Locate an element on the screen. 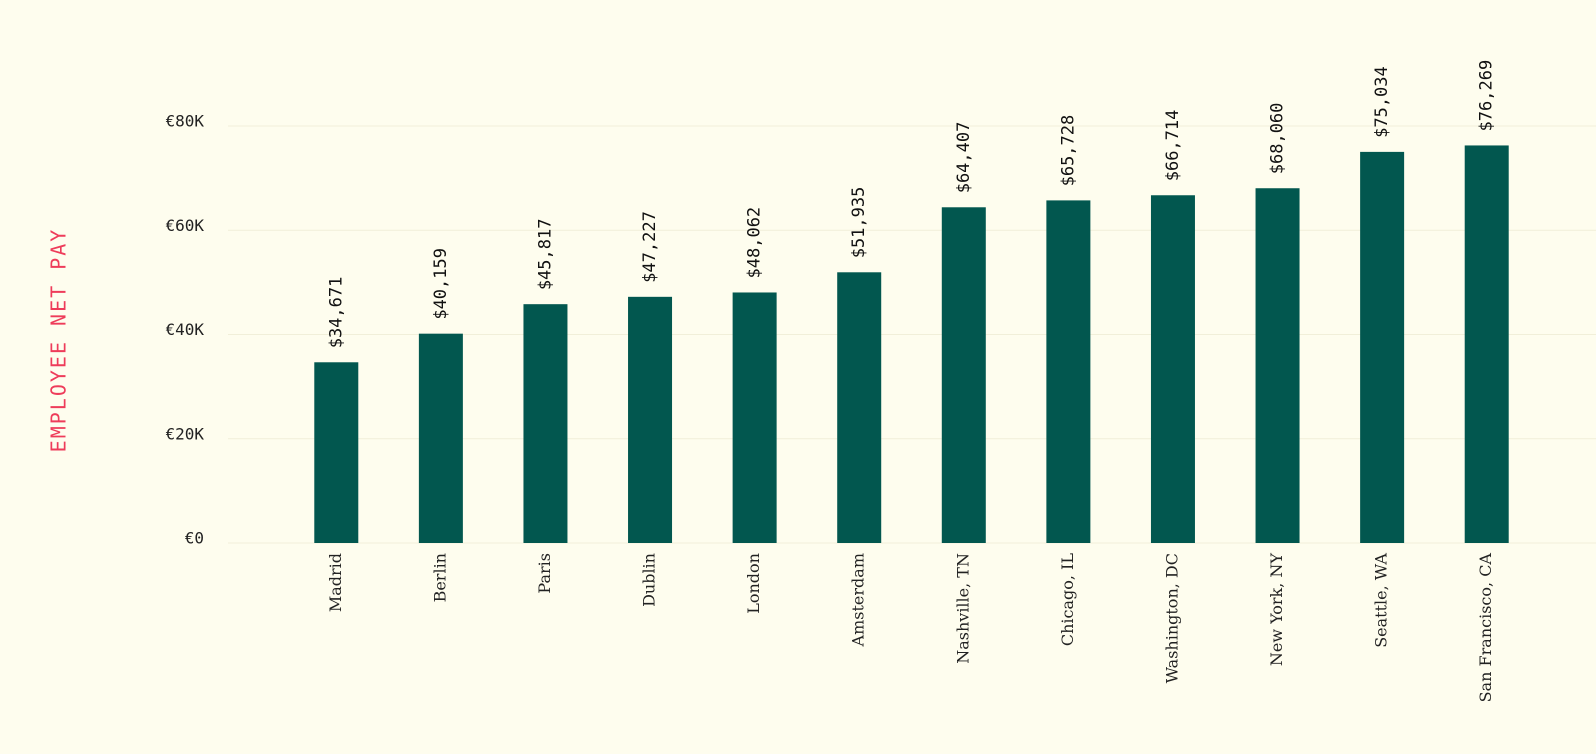 Image resolution: width=1596 pixels, height=754 pixels. value-label: $34,671 is located at coordinates (336, 313).